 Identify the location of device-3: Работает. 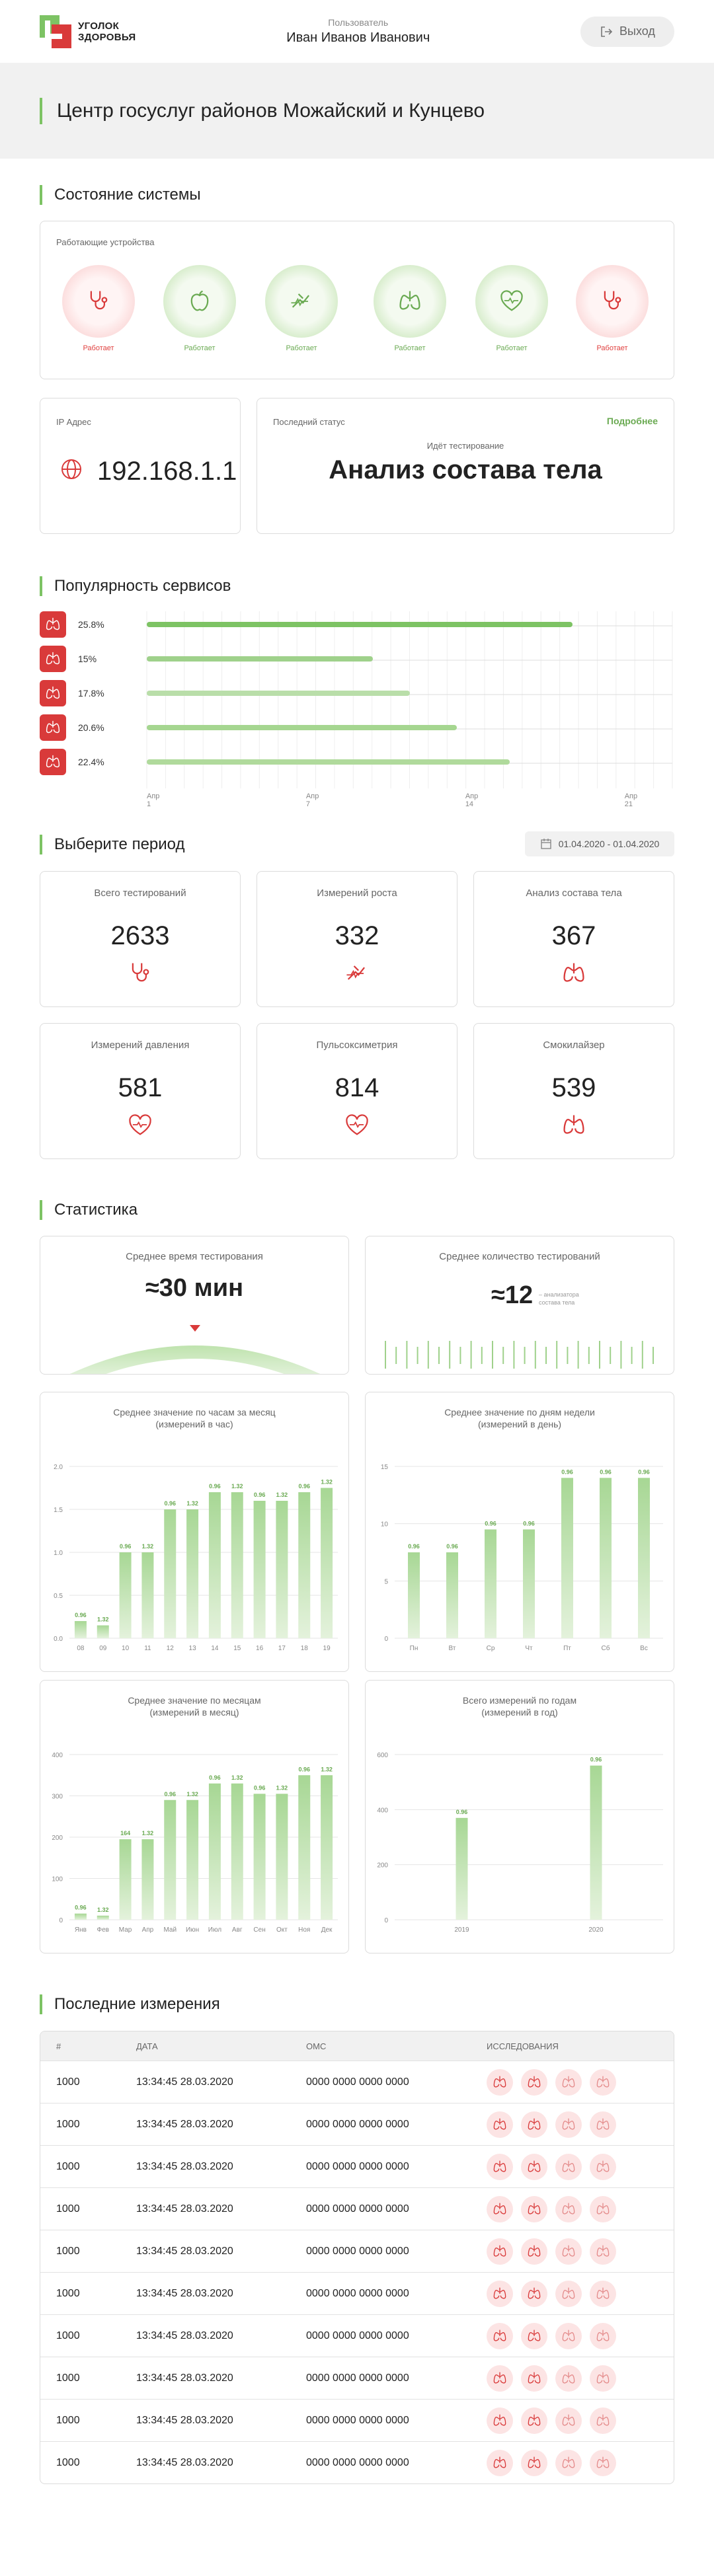
(301, 308).